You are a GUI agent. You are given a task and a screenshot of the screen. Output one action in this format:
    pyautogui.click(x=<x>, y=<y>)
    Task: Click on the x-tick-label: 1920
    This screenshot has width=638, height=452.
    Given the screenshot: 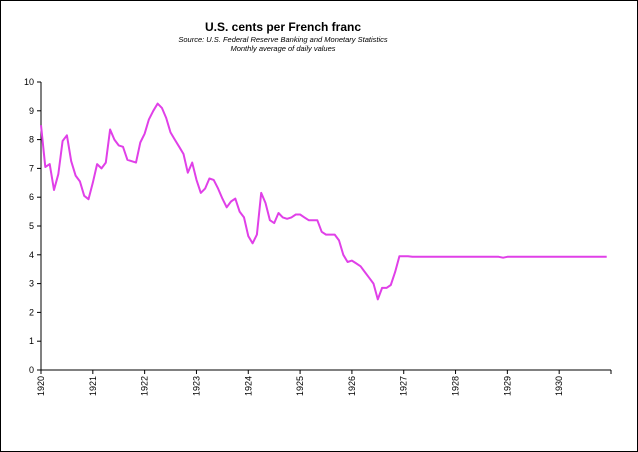 What is the action you would take?
    pyautogui.click(x=41, y=386)
    